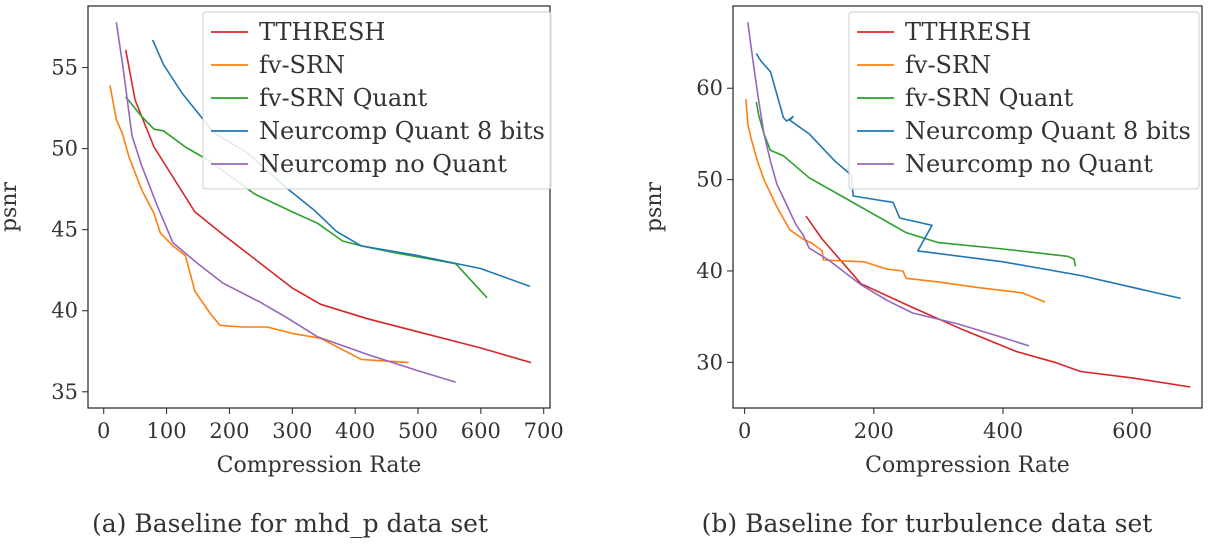  What do you see at coordinates (927, 523) in the screenshot?
I see `figure-caption: (b) Baseline for turbulence data set` at bounding box center [927, 523].